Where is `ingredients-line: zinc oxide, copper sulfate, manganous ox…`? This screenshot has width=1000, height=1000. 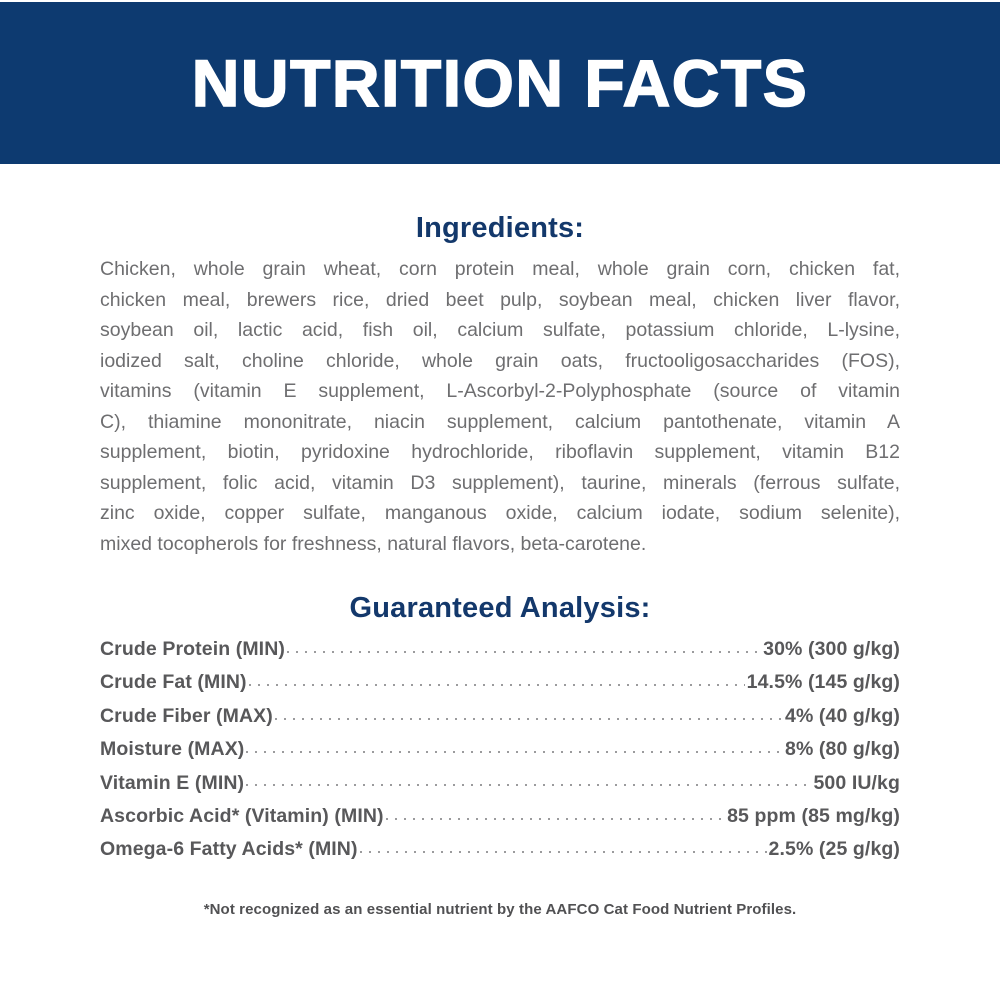
ingredients-line: zinc oxide, copper sulfate, manganous ox… is located at coordinates (500, 513).